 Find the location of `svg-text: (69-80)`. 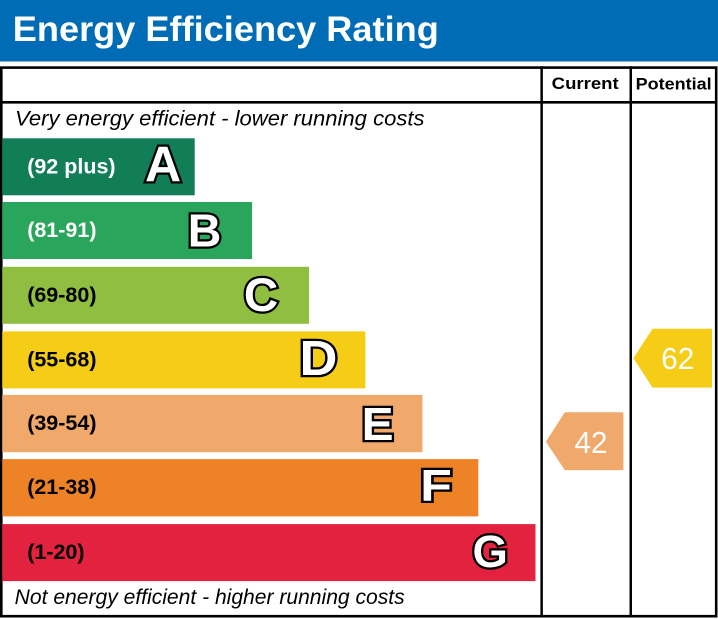

svg-text: (69-80) is located at coordinates (61, 295).